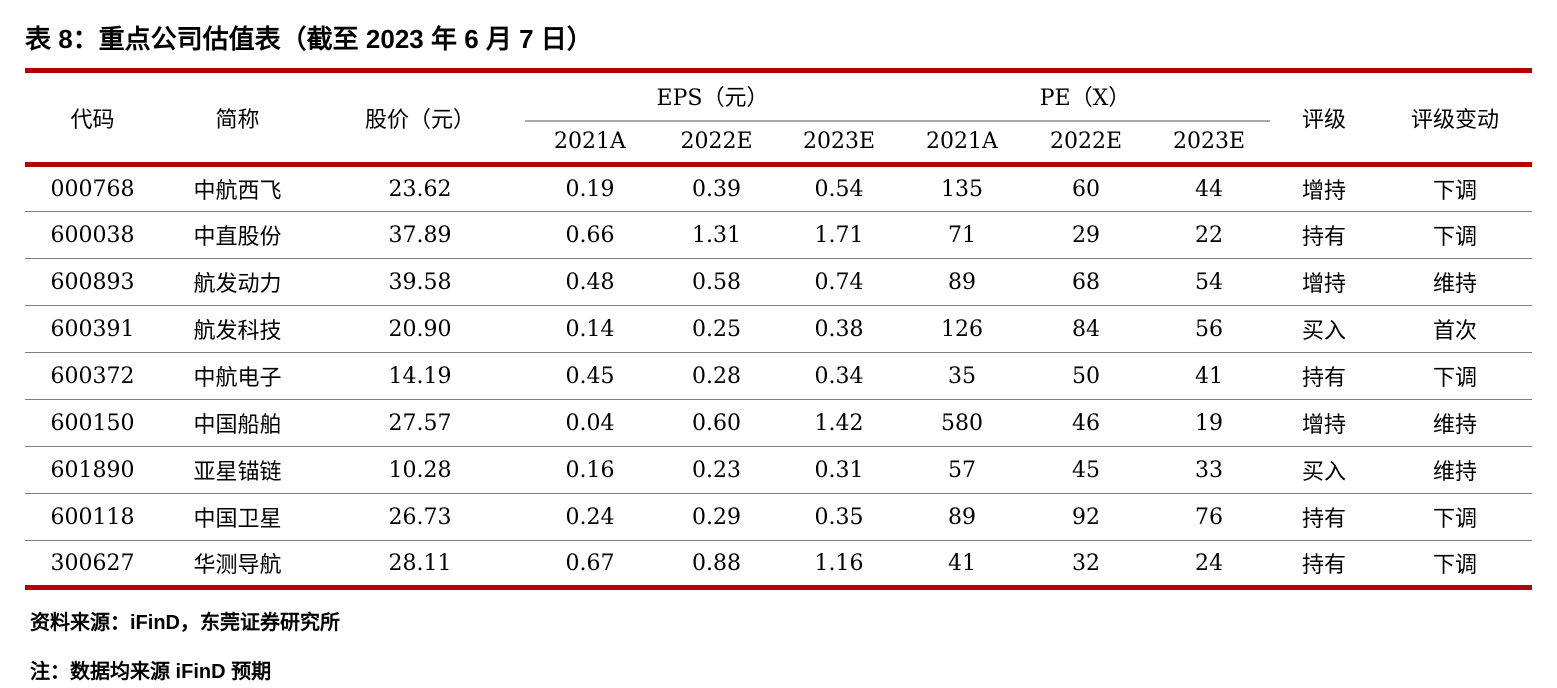 This screenshot has width=1557, height=688. I want to click on header-row-groups: 代码 简称 股价（元） EPS（元） PE（X） 评级 评级变动, so click(778, 101).